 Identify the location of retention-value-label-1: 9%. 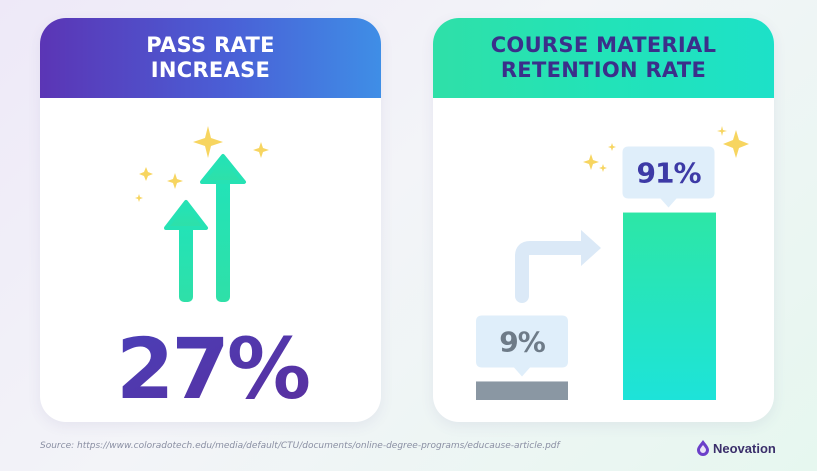
(522, 341).